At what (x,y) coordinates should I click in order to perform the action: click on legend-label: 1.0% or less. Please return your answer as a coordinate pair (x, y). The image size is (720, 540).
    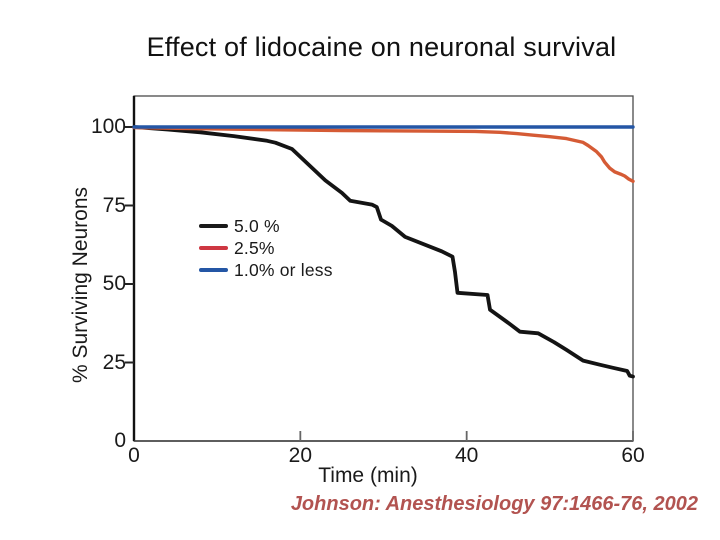
    Looking at the image, I should click on (283, 269).